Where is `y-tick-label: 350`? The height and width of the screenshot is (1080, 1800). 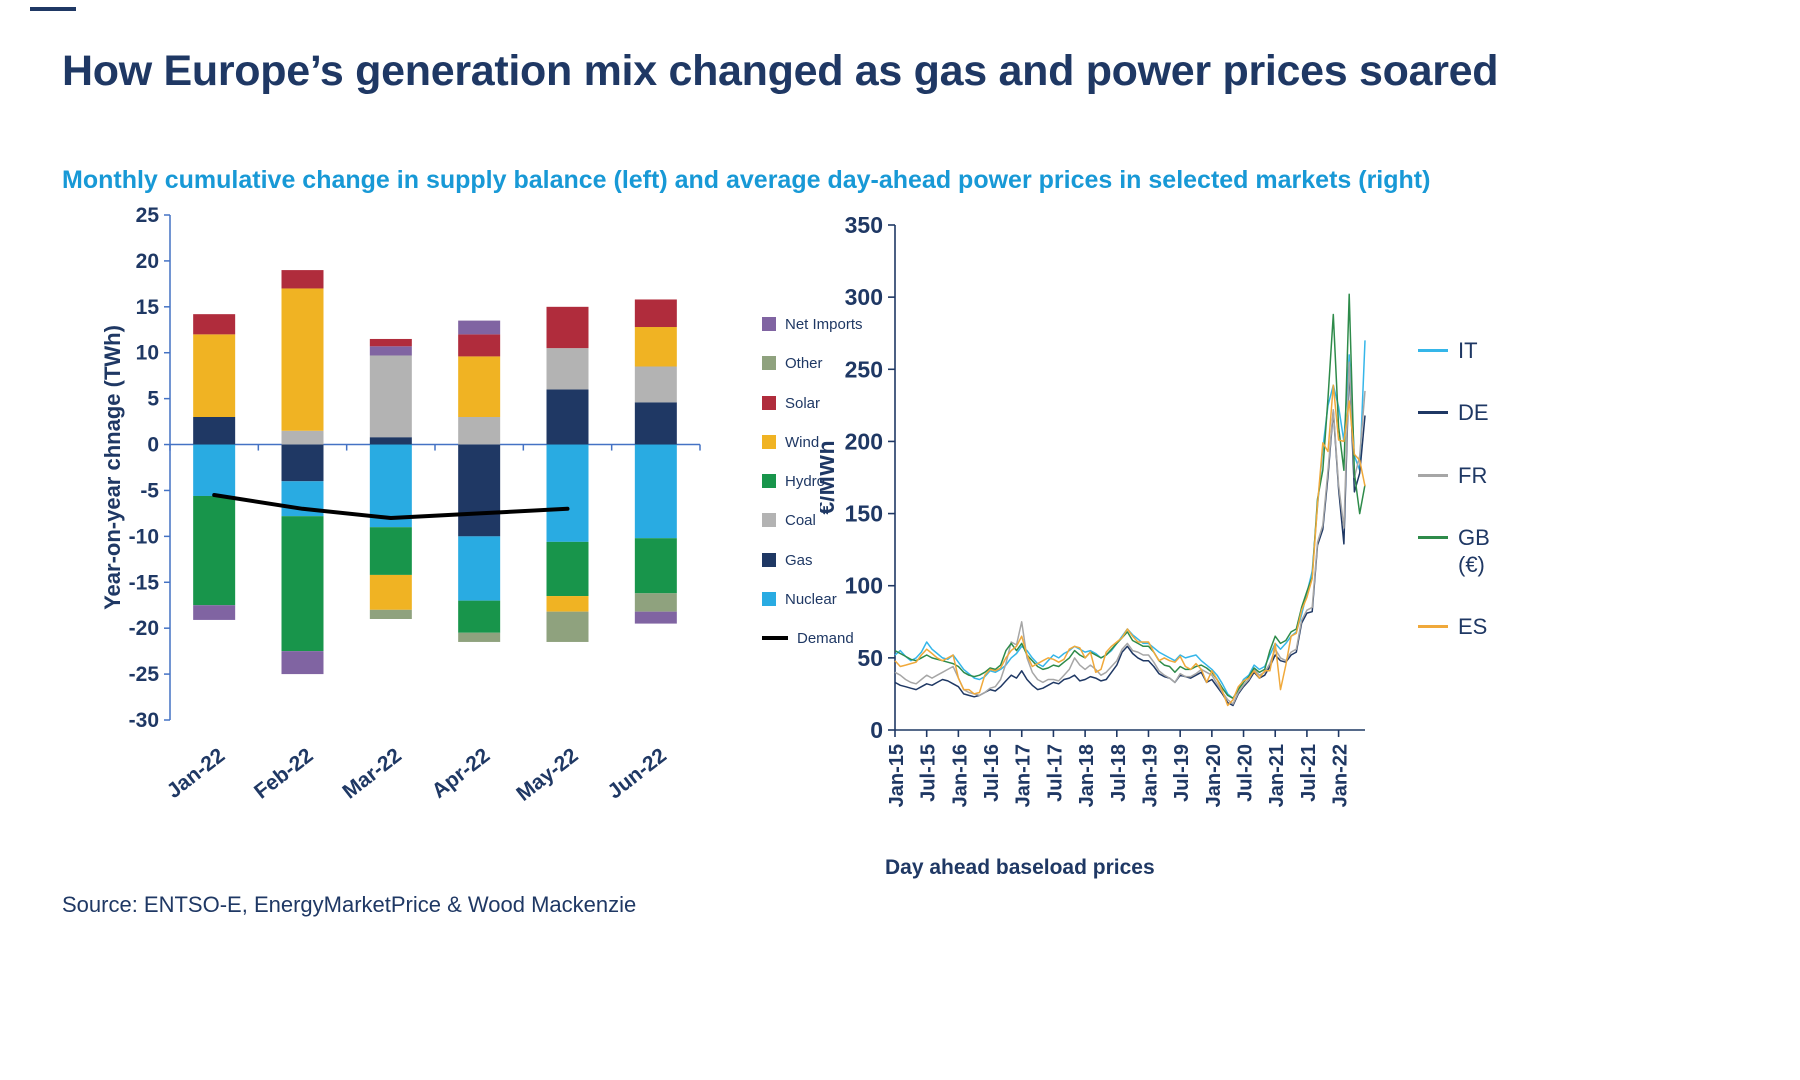
y-tick-label: 350 is located at coordinates (864, 225).